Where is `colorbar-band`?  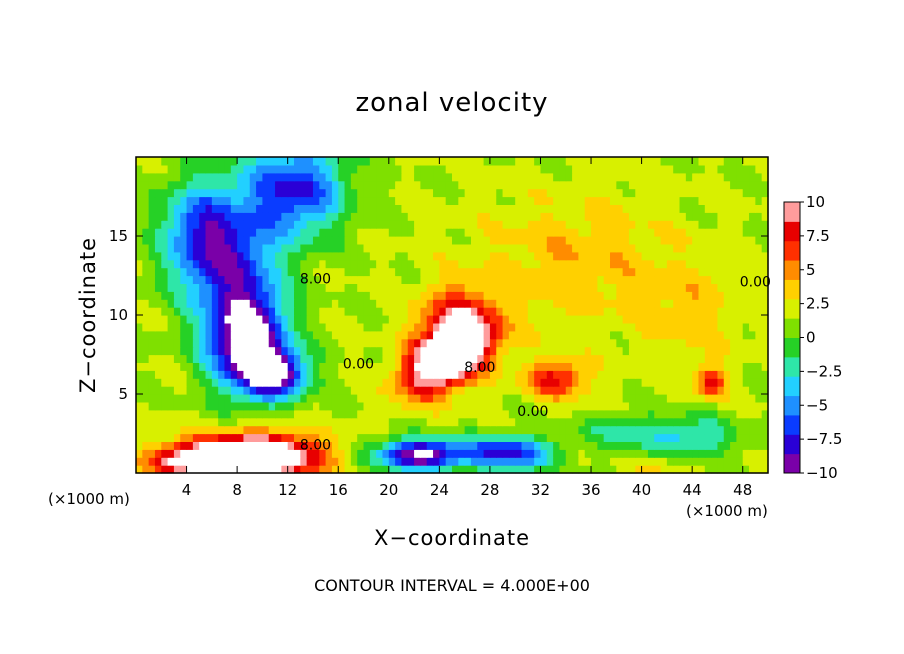
colorbar-band is located at coordinates (792, 444).